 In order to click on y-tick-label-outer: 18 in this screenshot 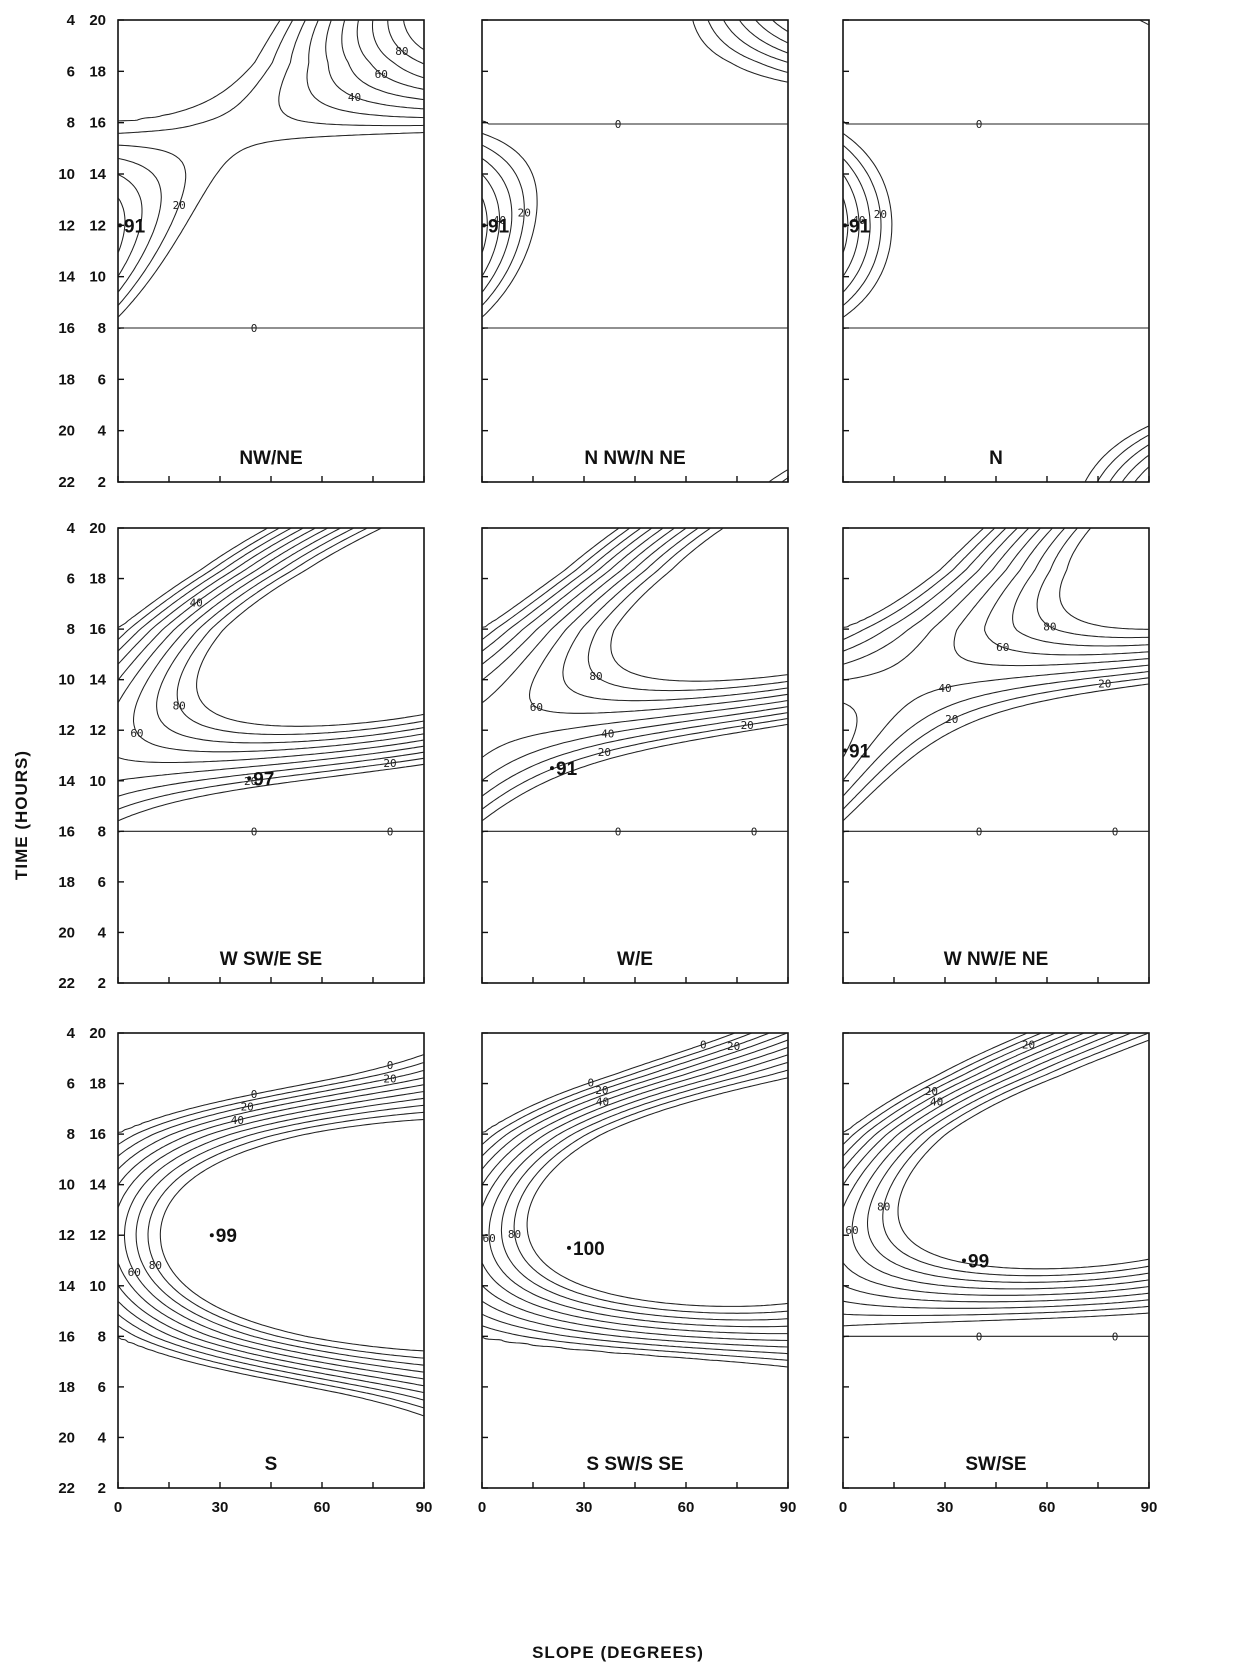, I will do `click(66, 1387)`.